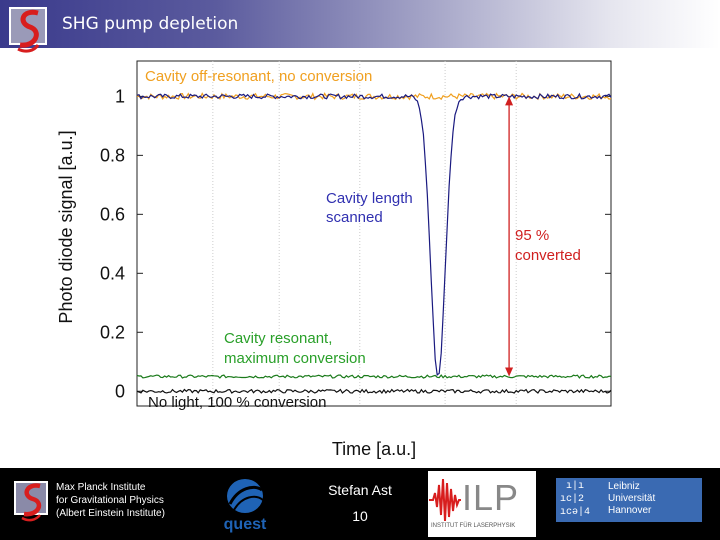 This screenshot has height=540, width=720. Describe the element at coordinates (112, 214) in the screenshot. I see `y-tick-label-3: 0.6` at that location.